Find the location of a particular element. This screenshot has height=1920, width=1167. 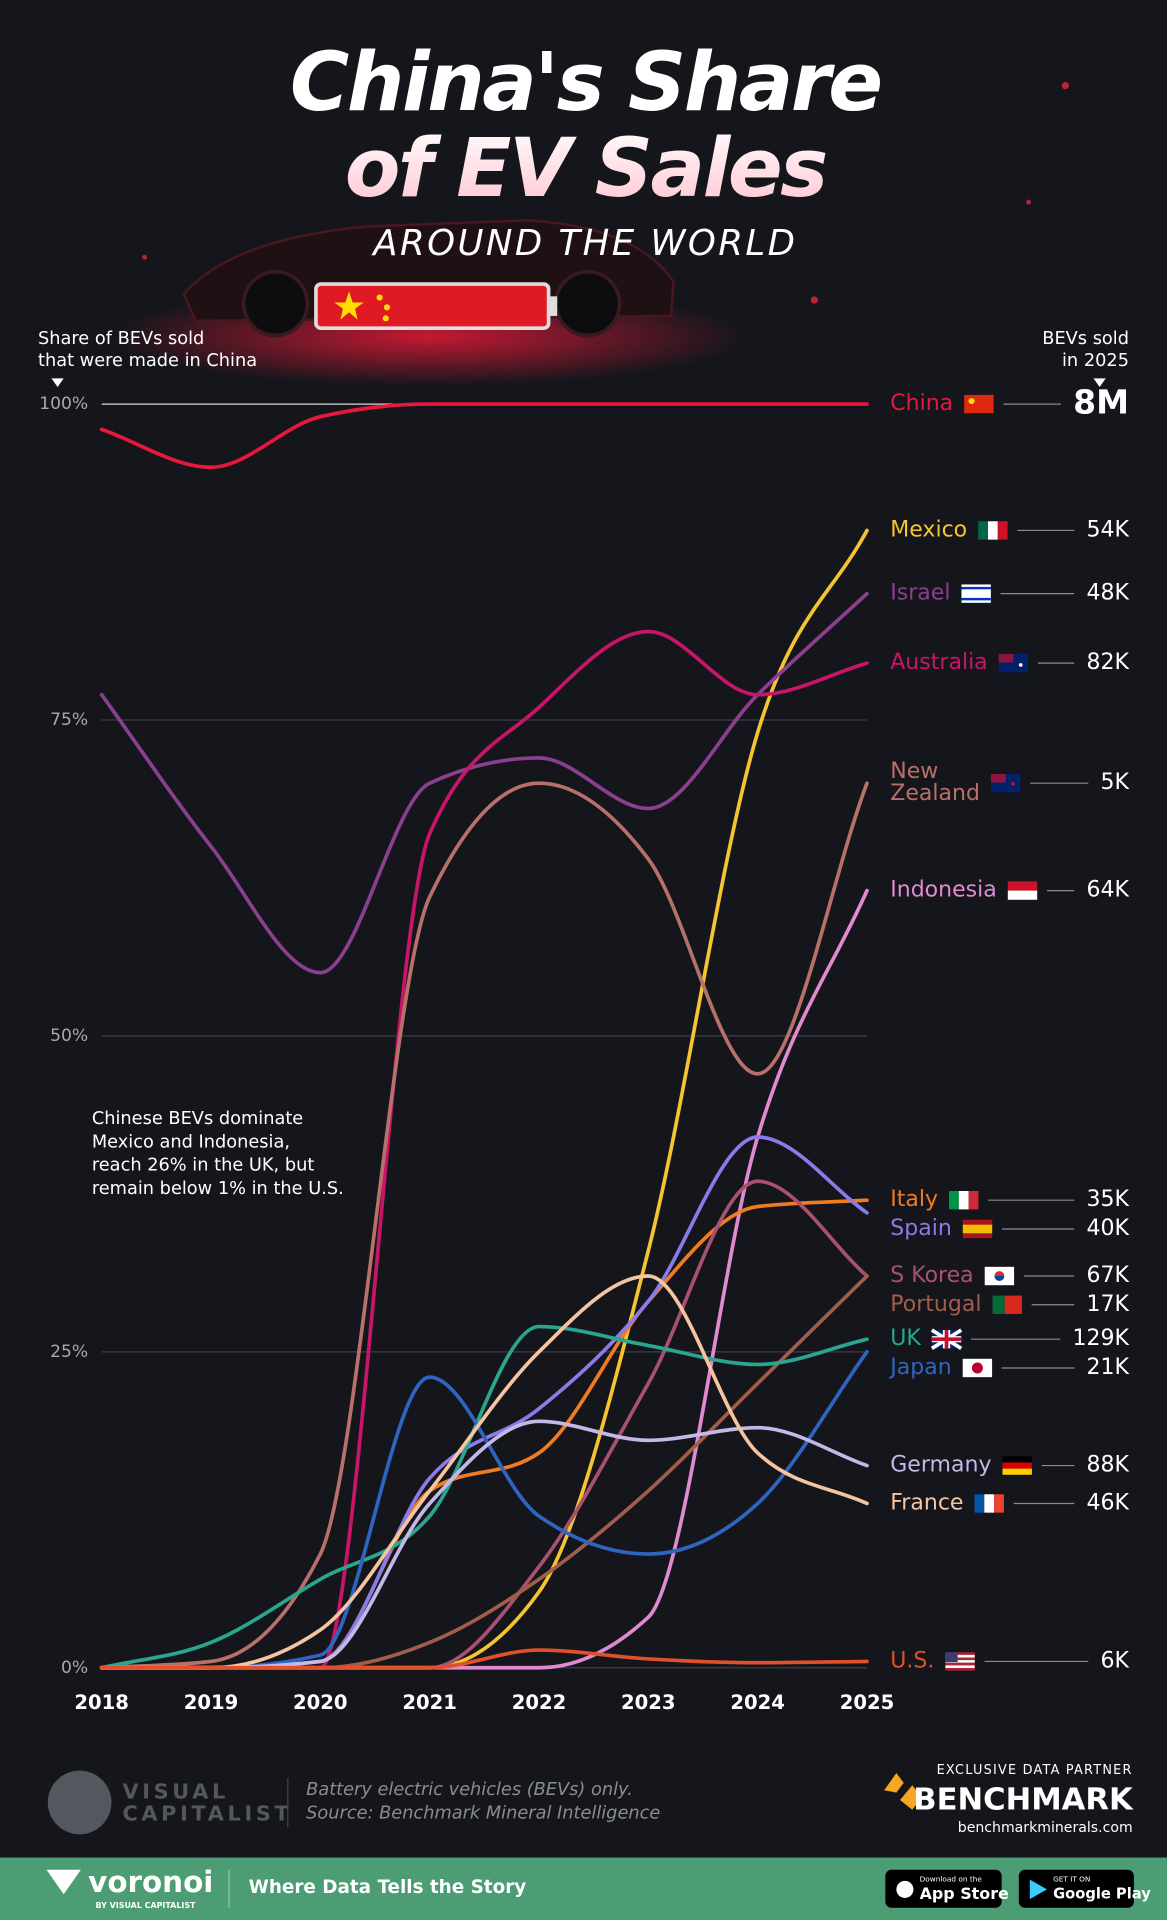

tagline: Where Data Tells the Story is located at coordinates (388, 1887).